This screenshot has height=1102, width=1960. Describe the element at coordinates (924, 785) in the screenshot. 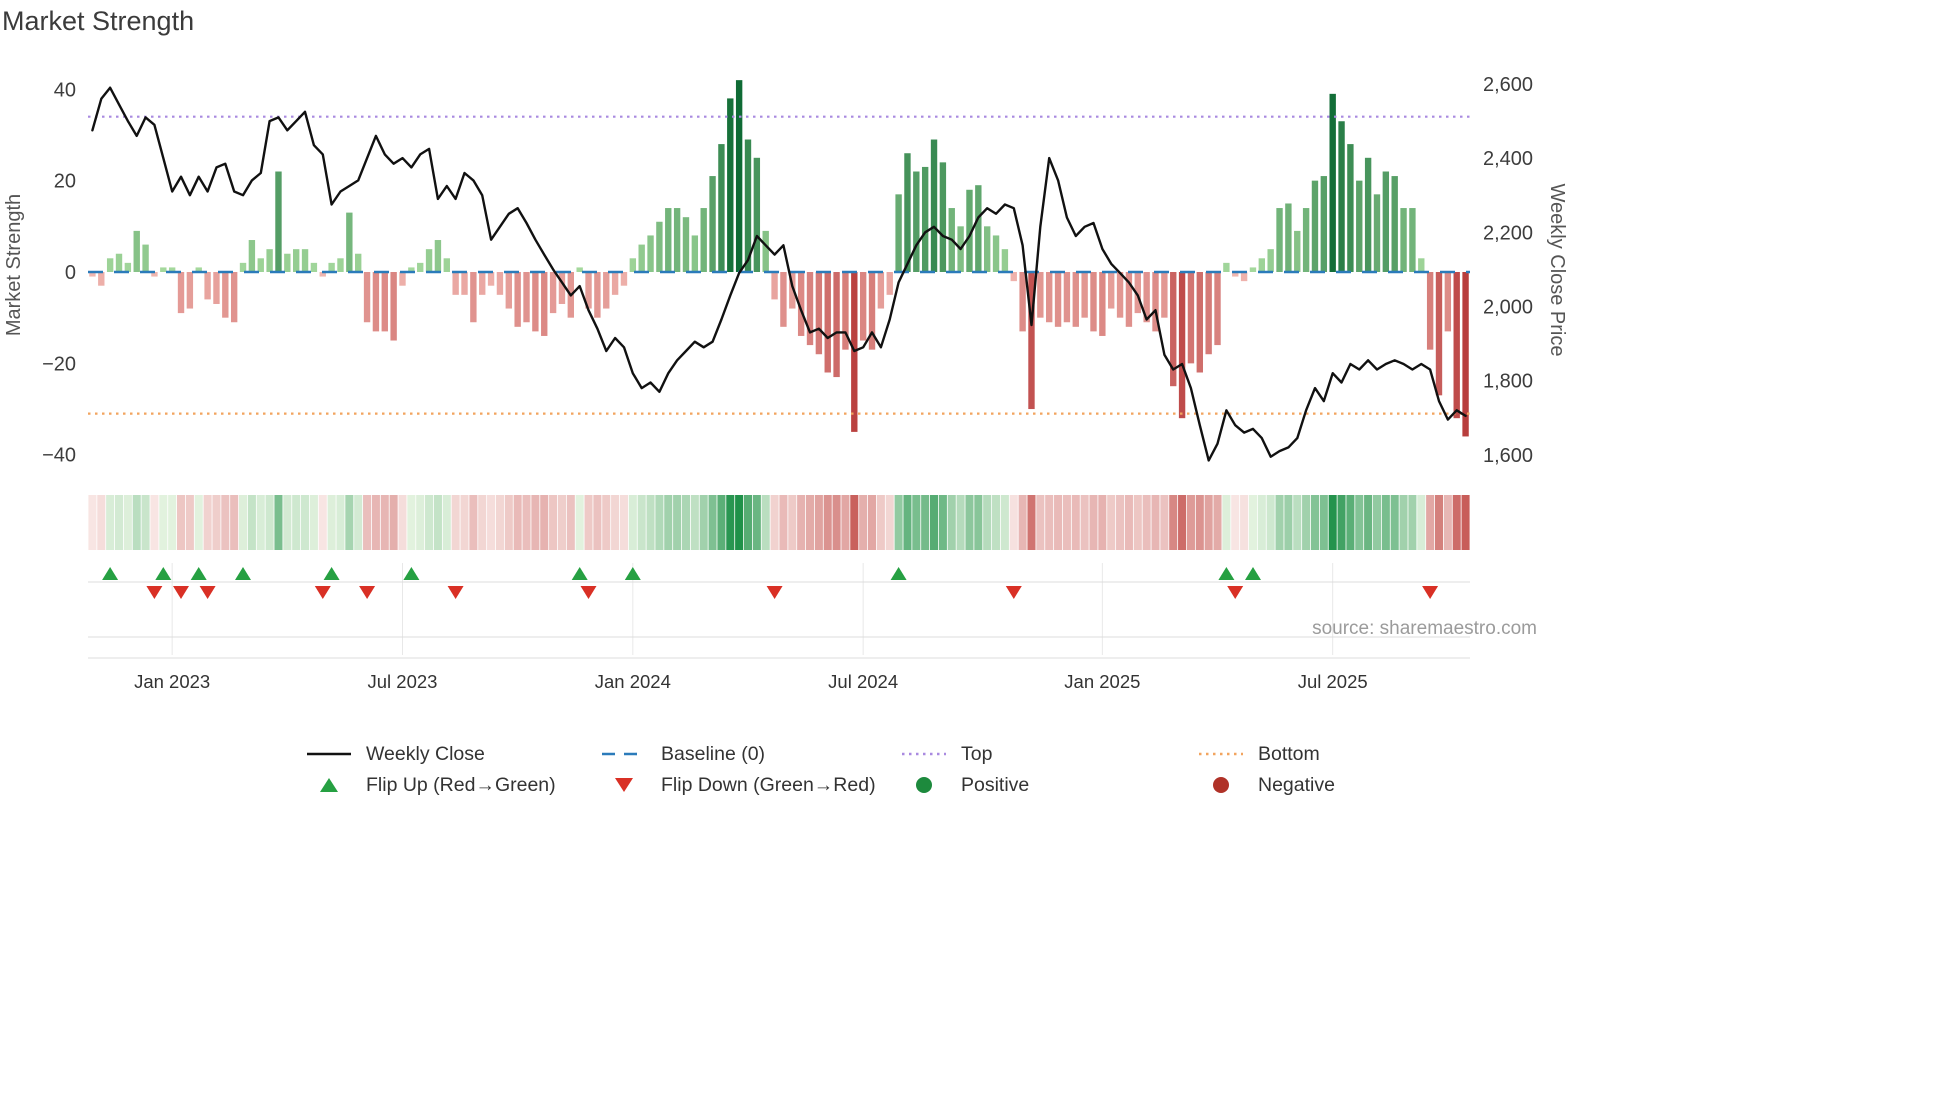

I see `positive-swatch-shape` at that location.